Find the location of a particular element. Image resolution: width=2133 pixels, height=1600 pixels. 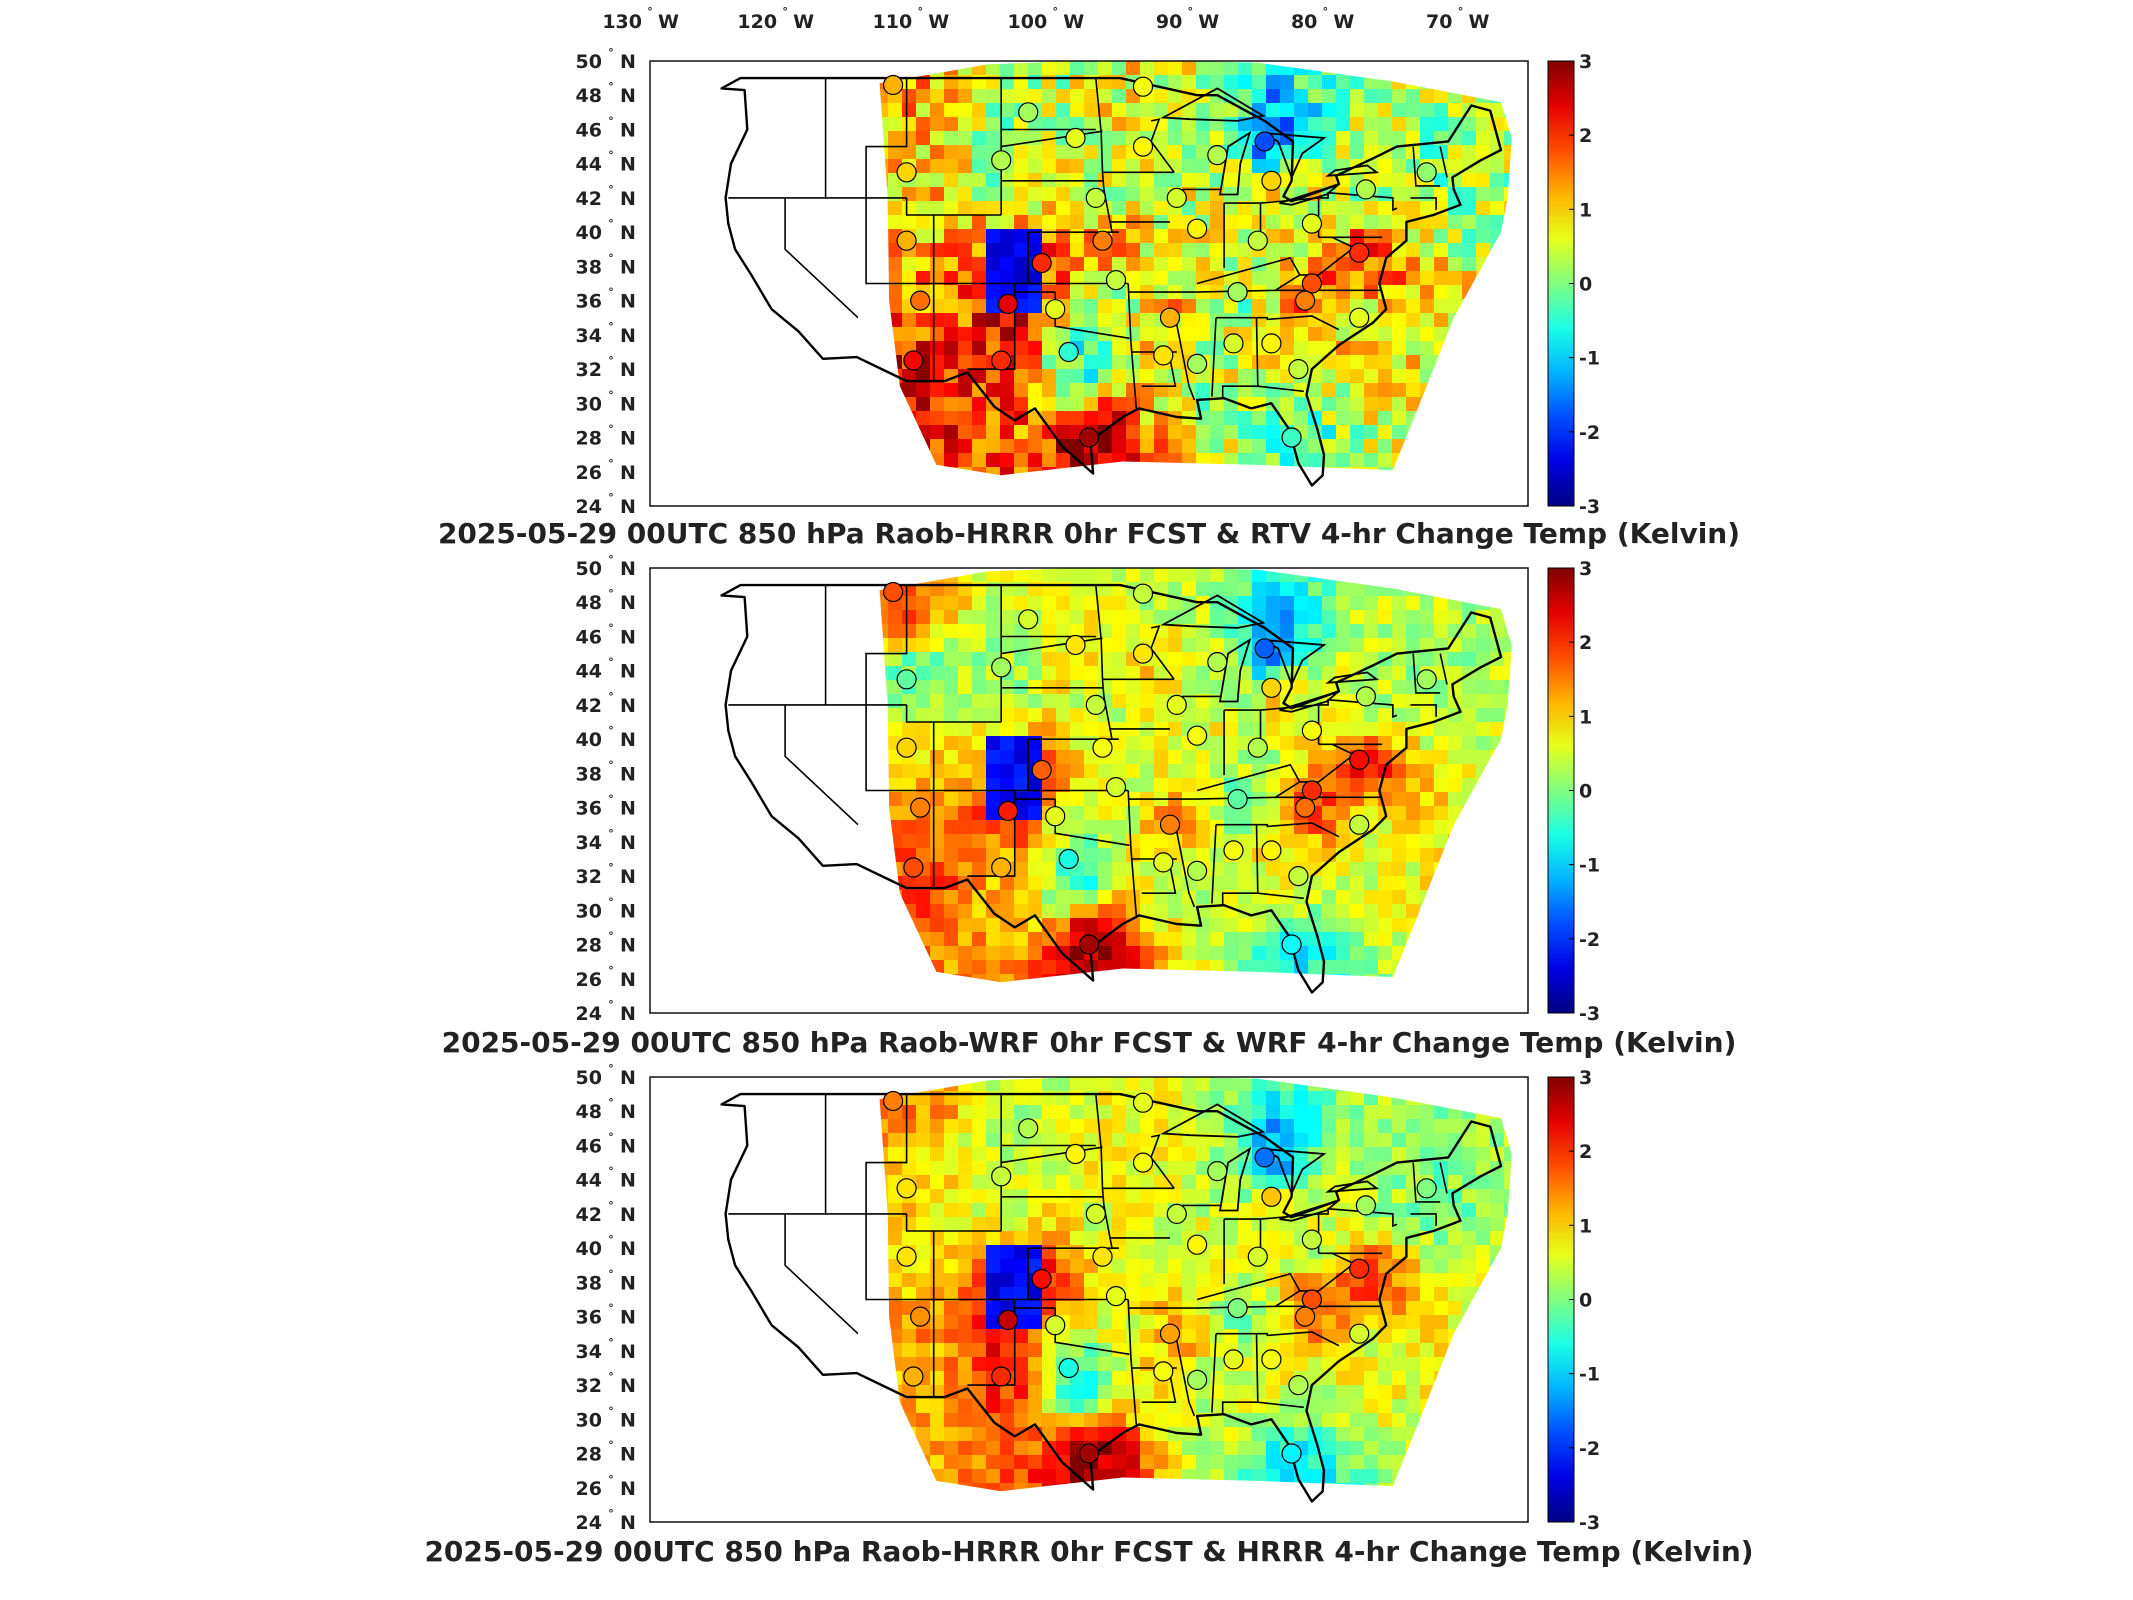

lat-tick-label: 44 is located at coordinates (589, 165).